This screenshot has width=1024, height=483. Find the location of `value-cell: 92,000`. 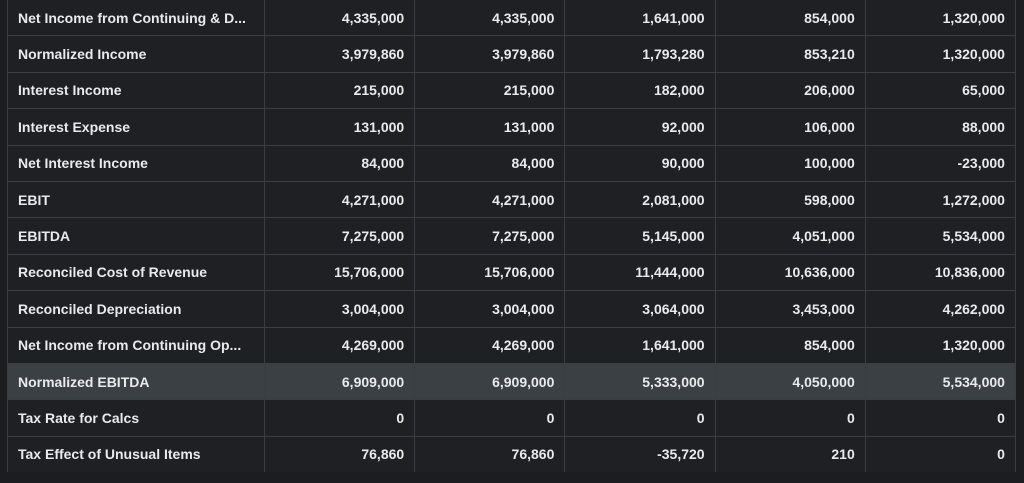

value-cell: 92,000 is located at coordinates (640, 127).